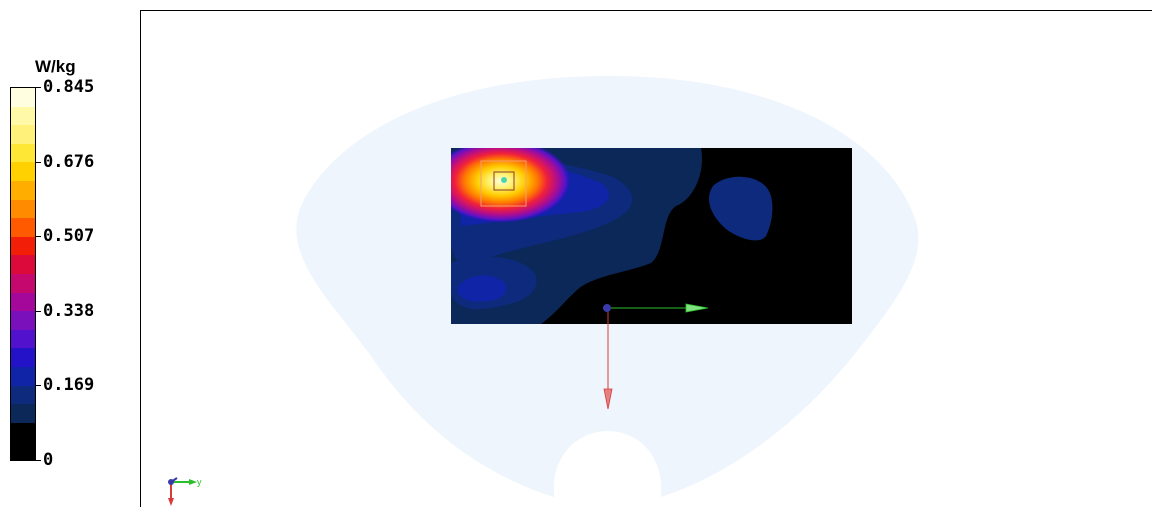 This screenshot has height=507, width=1152. Describe the element at coordinates (697, 308) in the screenshot. I see `x-axis-arrowhead` at that location.